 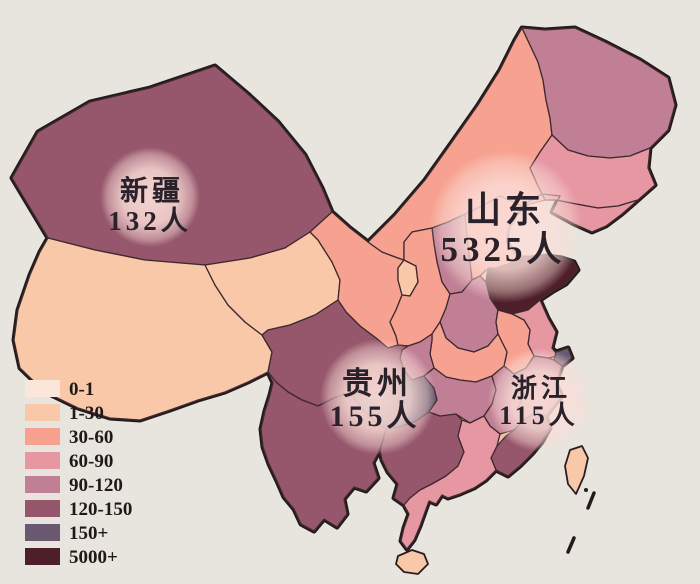 I want to click on legend-row: 30-60, so click(x=69, y=437).